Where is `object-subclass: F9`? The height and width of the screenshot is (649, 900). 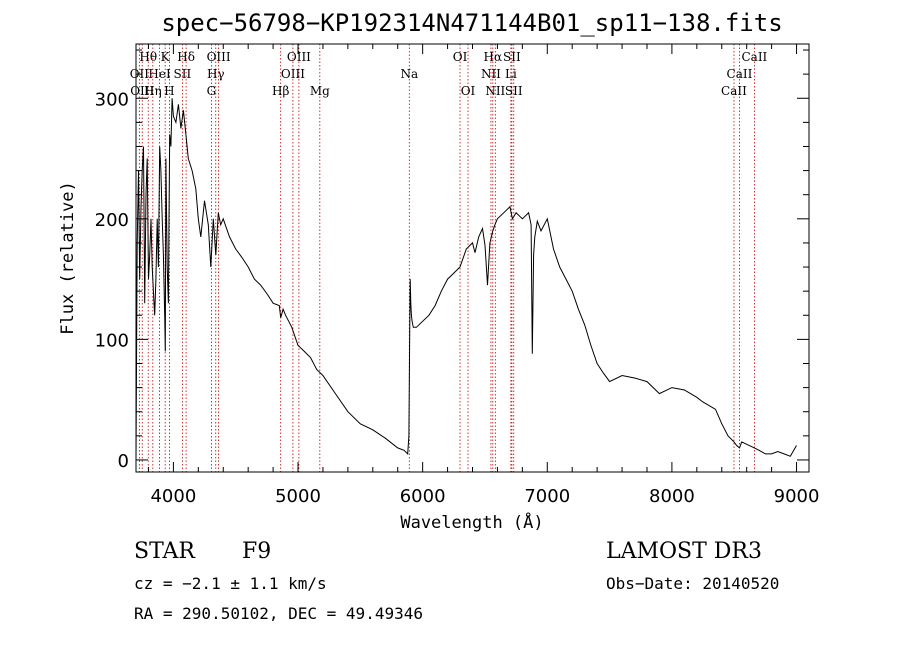 object-subclass: F9 is located at coordinates (256, 551).